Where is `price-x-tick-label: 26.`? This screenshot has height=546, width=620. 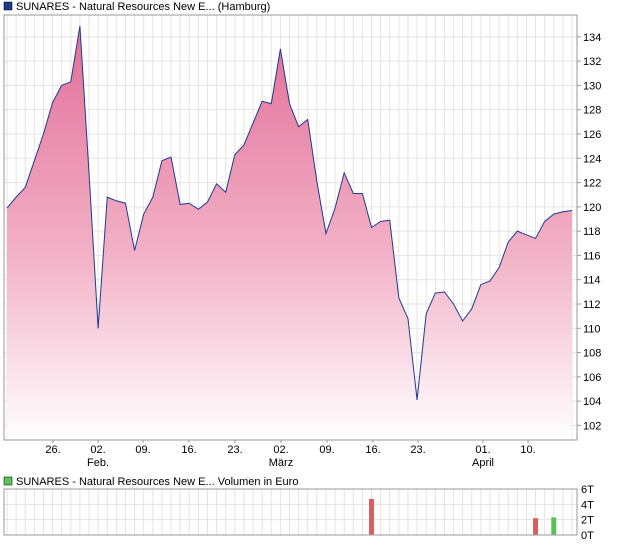
price-x-tick-label: 26. is located at coordinates (52, 450).